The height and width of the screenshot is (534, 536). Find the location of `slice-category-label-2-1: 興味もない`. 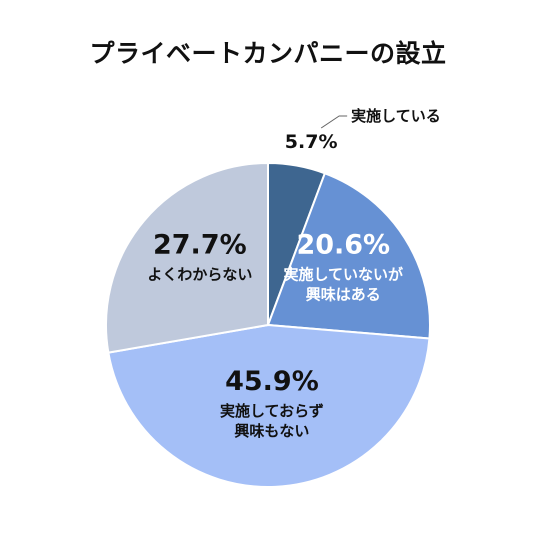

slice-category-label-2-1: 興味もない is located at coordinates (271, 431).